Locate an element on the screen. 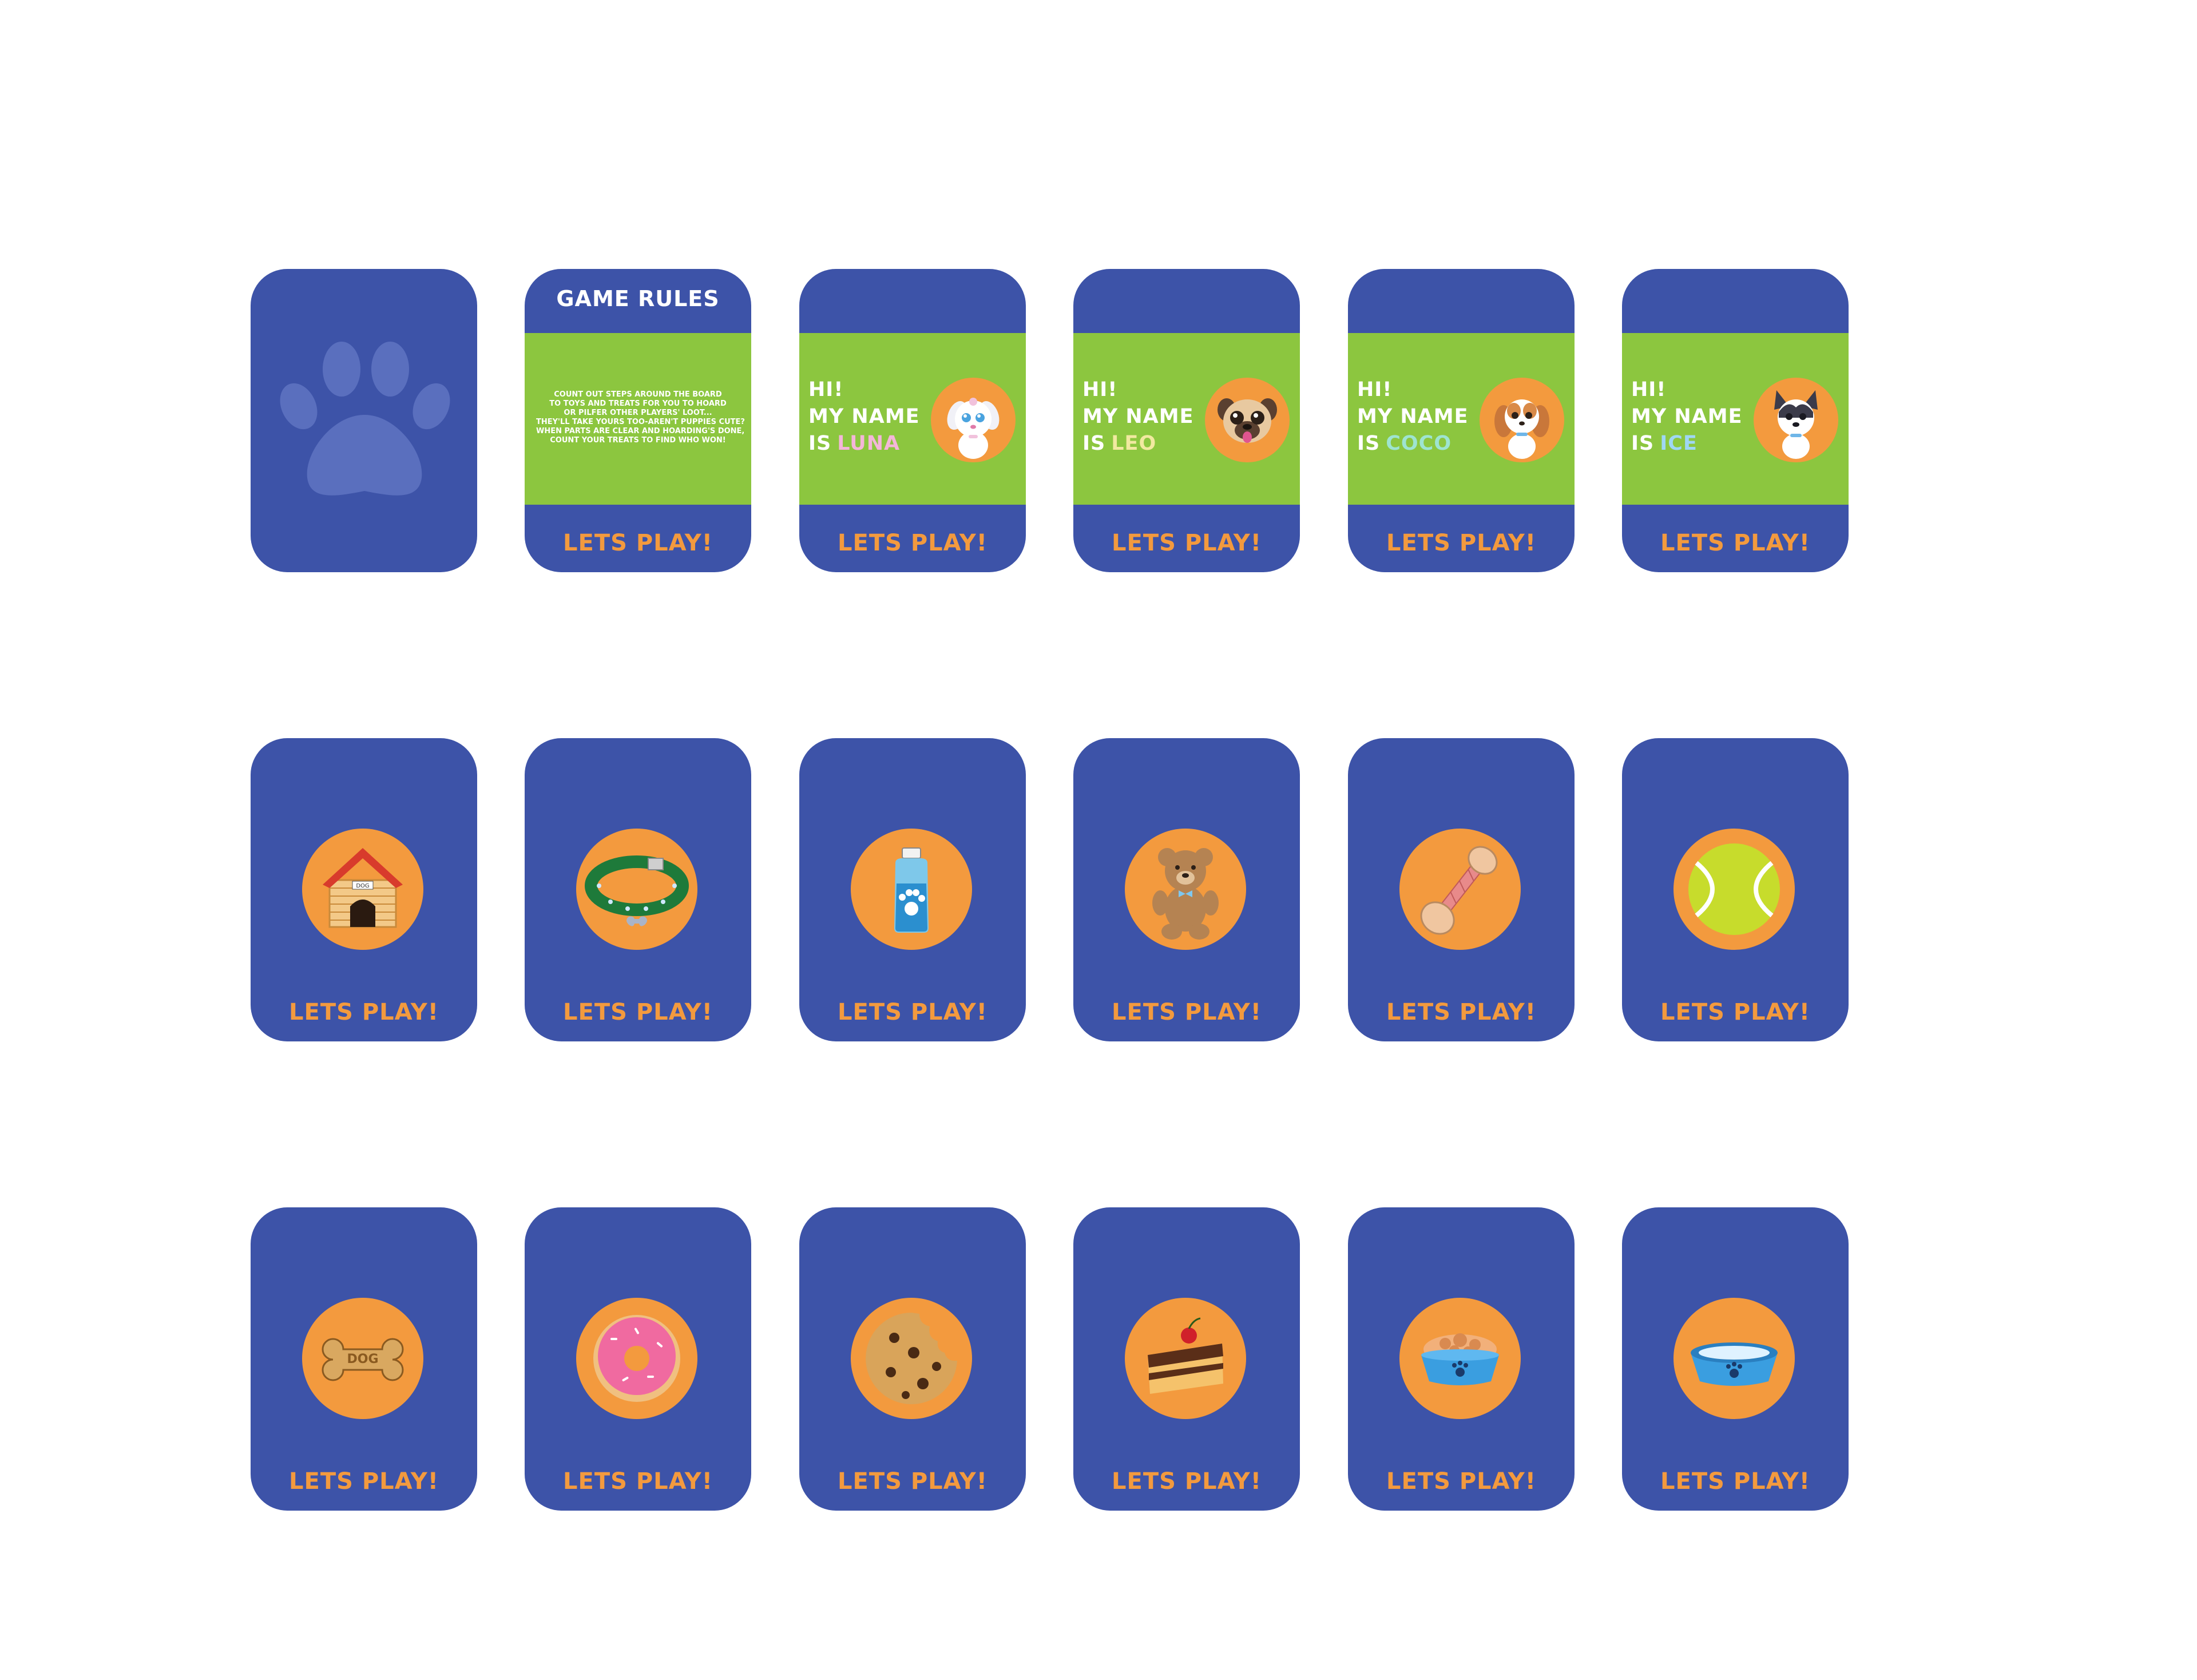 The image size is (2197, 1680). greeting: HI! MY NAME IS LUNA is located at coordinates (863, 417).